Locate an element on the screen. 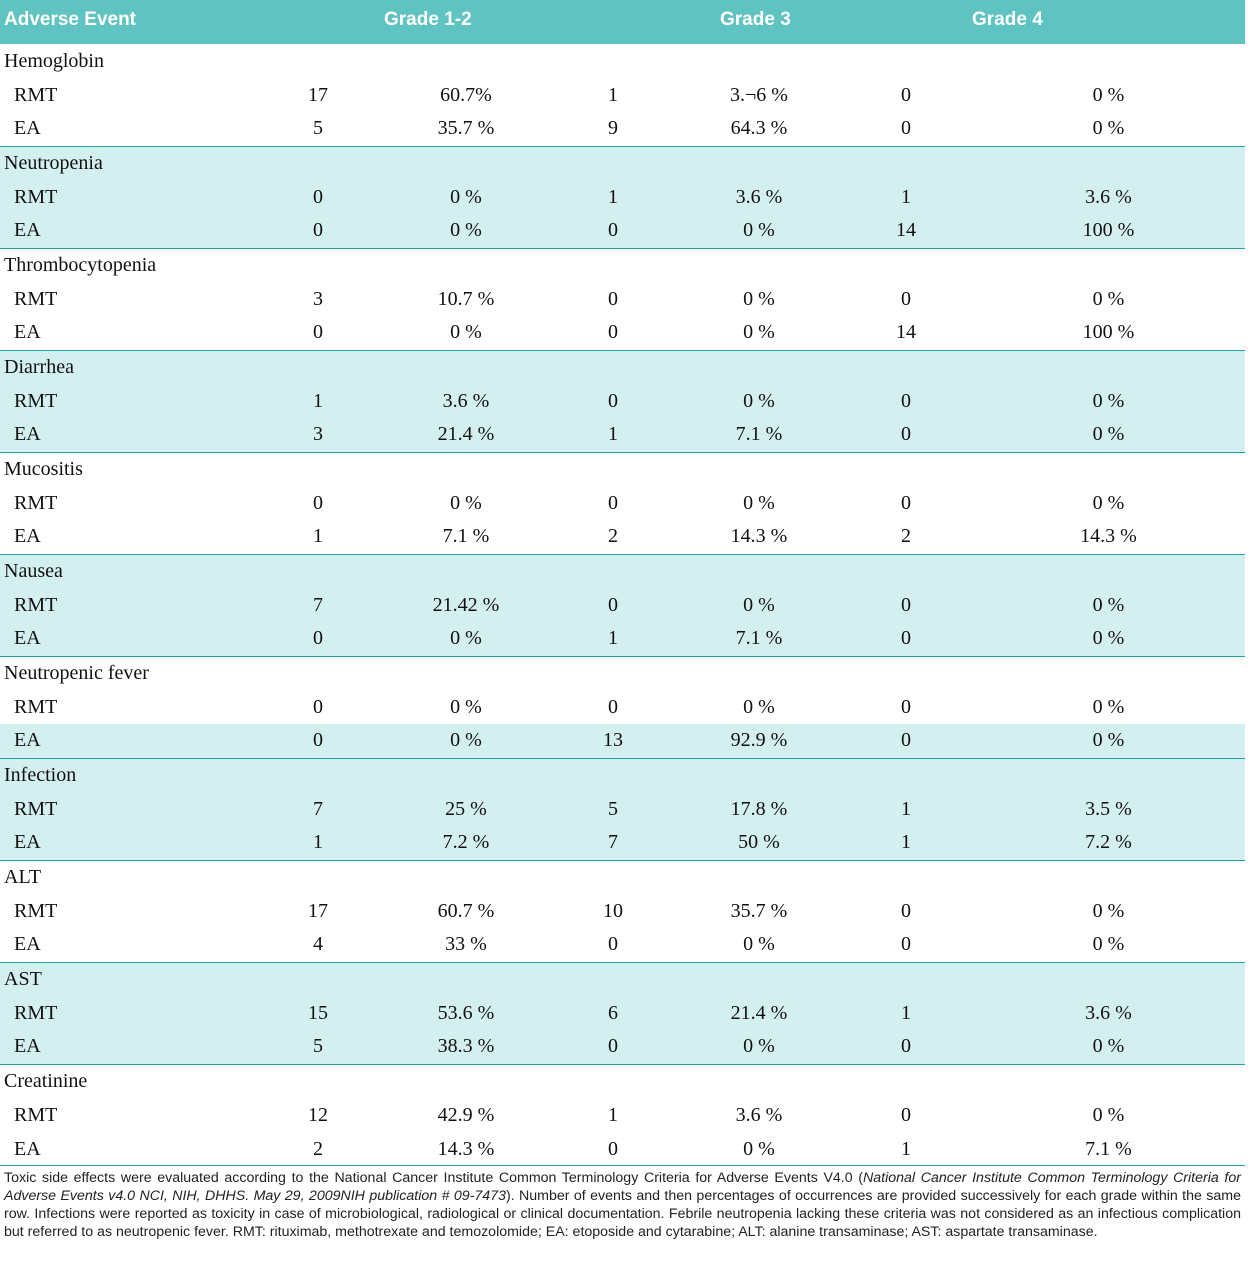  table-row: EA 1 7.2 % 7 50 % 1 7.2 % is located at coordinates (622, 843).